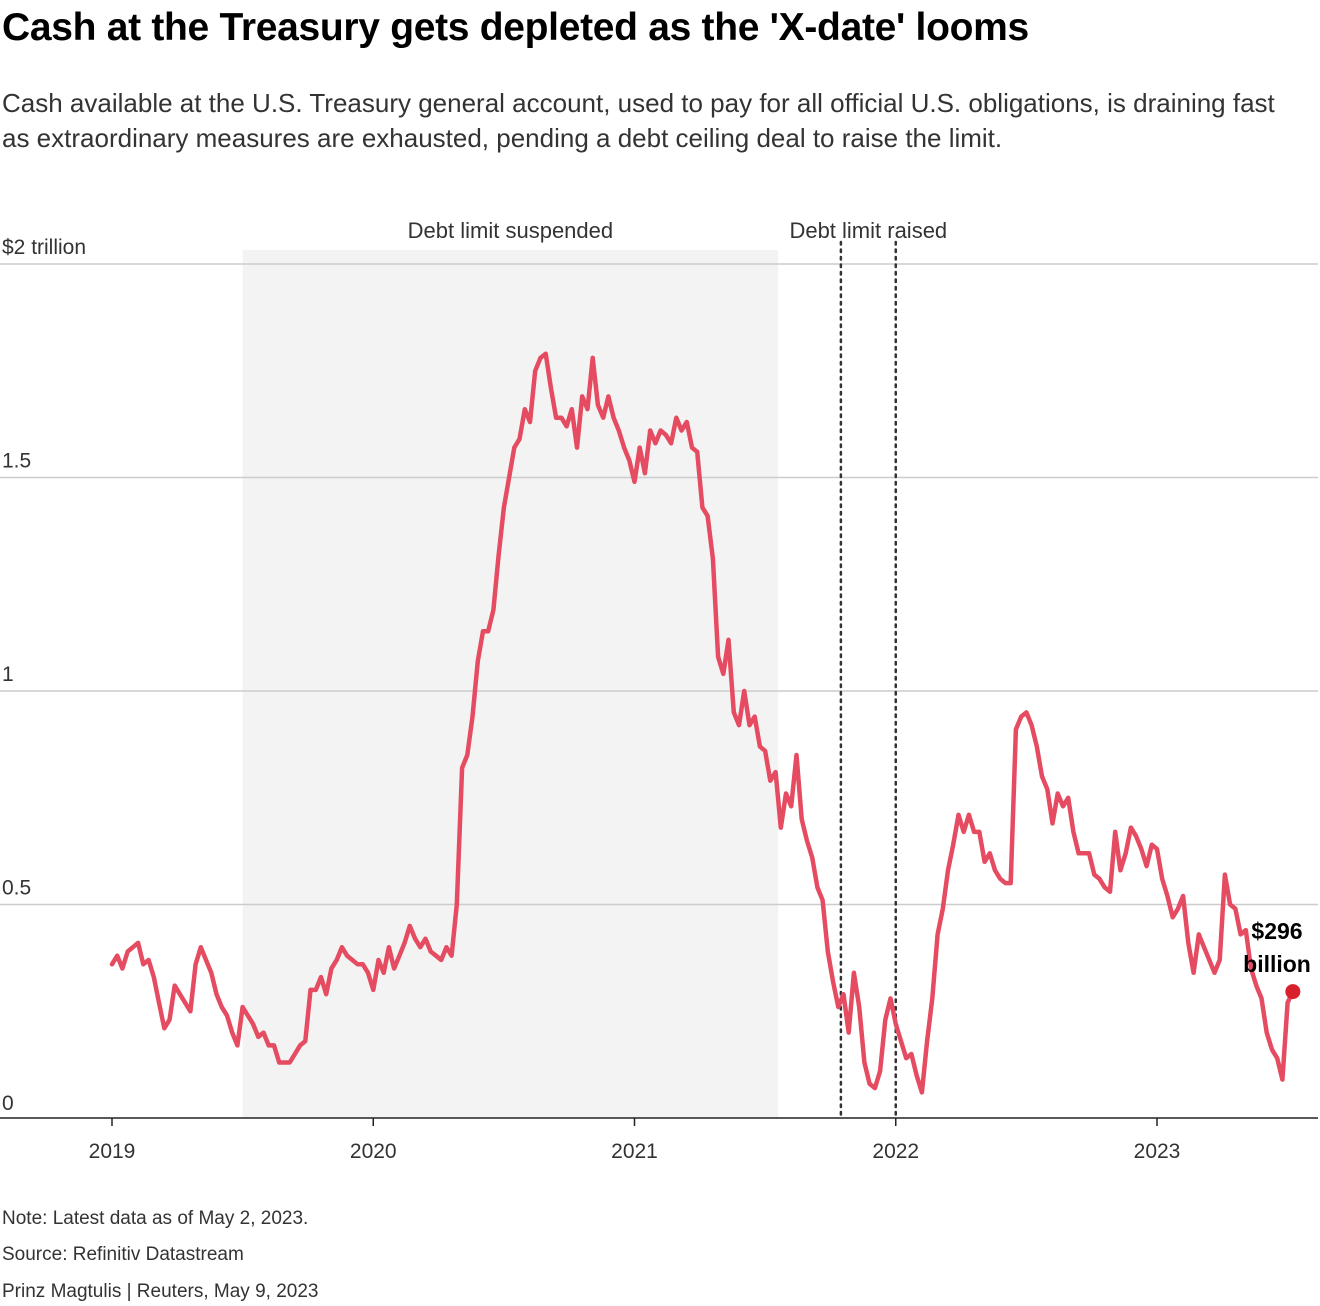  I want to click on x-tick-label: 2020, so click(373, 1151).